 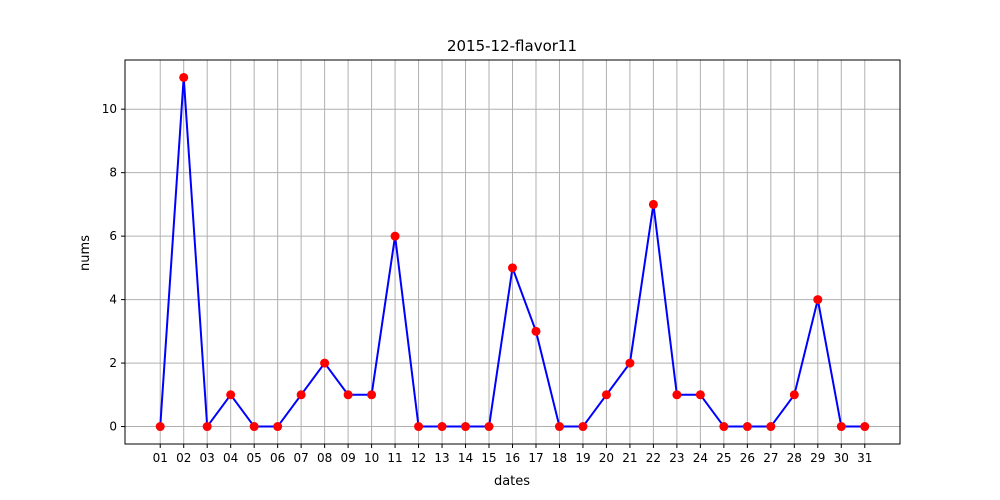 I want to click on x-tick-label: 31, so click(x=864, y=458).